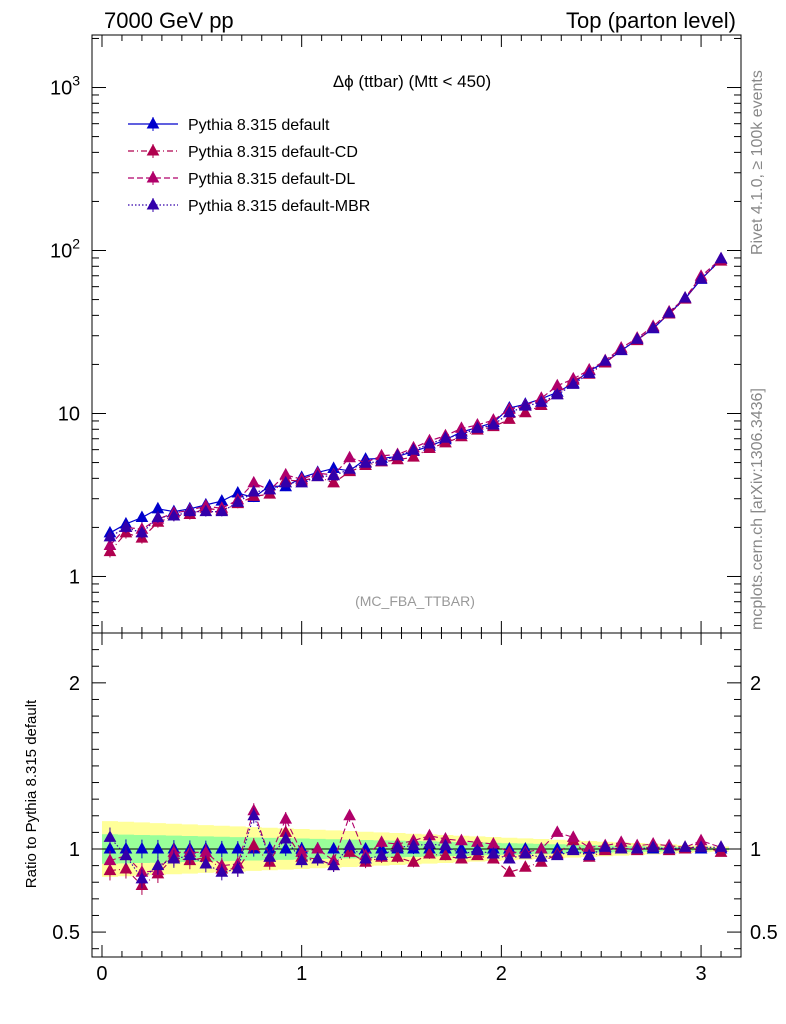 Image resolution: width=786 pixels, height=1024 pixels. What do you see at coordinates (764, 933) in the screenshot?
I see `ratio-y-tick-label-right: 0.5` at bounding box center [764, 933].